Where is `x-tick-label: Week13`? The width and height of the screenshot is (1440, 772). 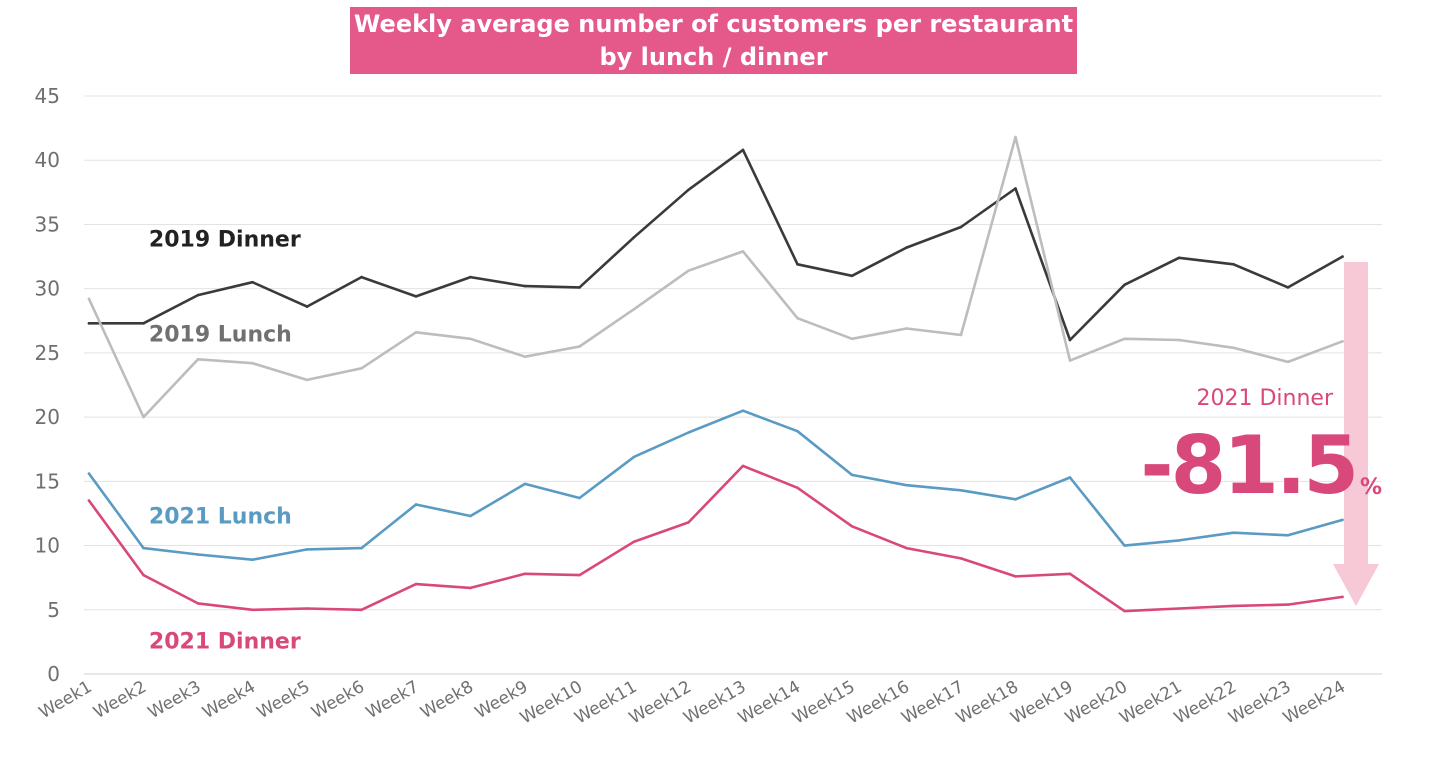
x-tick-label: Week13 is located at coordinates (714, 702).